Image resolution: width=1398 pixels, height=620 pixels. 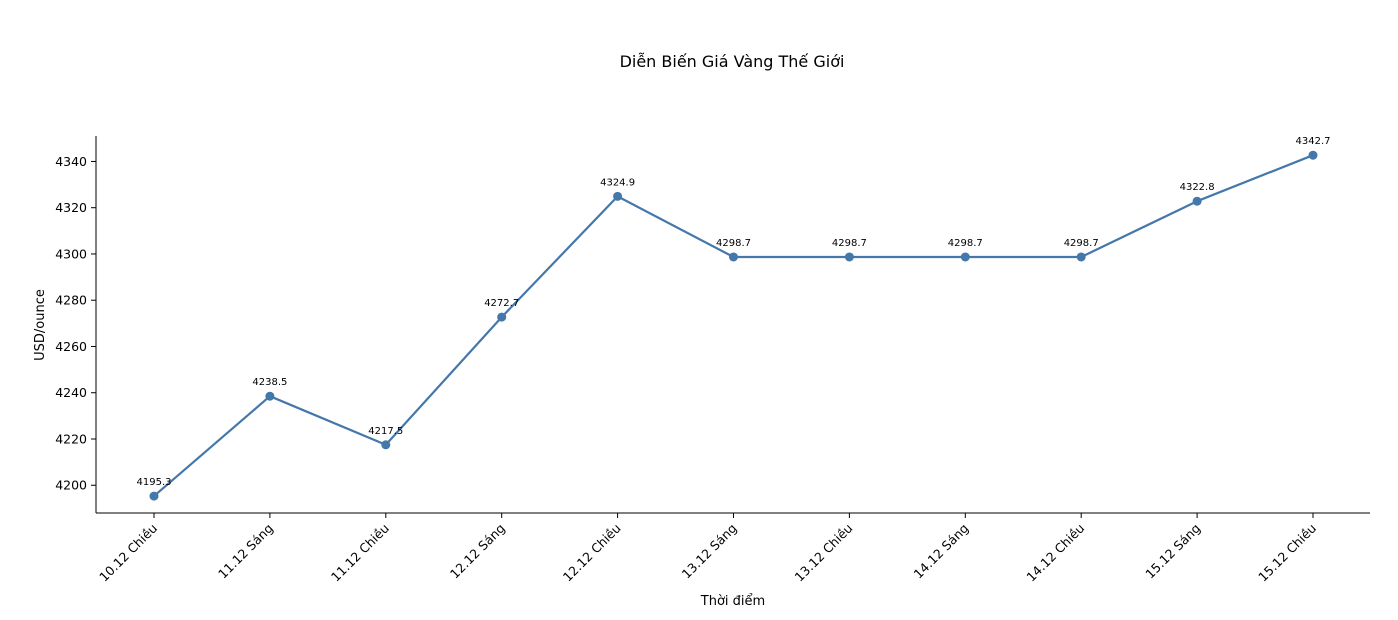 I want to click on x-tick-label: 15.12 Sáng, so click(x=1172, y=551).